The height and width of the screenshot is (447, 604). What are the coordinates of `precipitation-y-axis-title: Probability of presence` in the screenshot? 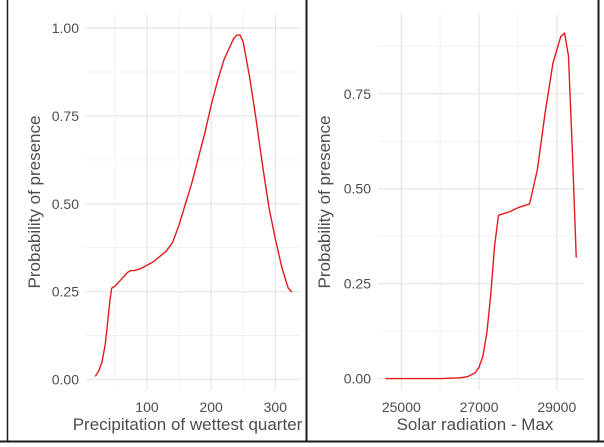 It's located at (34, 202).